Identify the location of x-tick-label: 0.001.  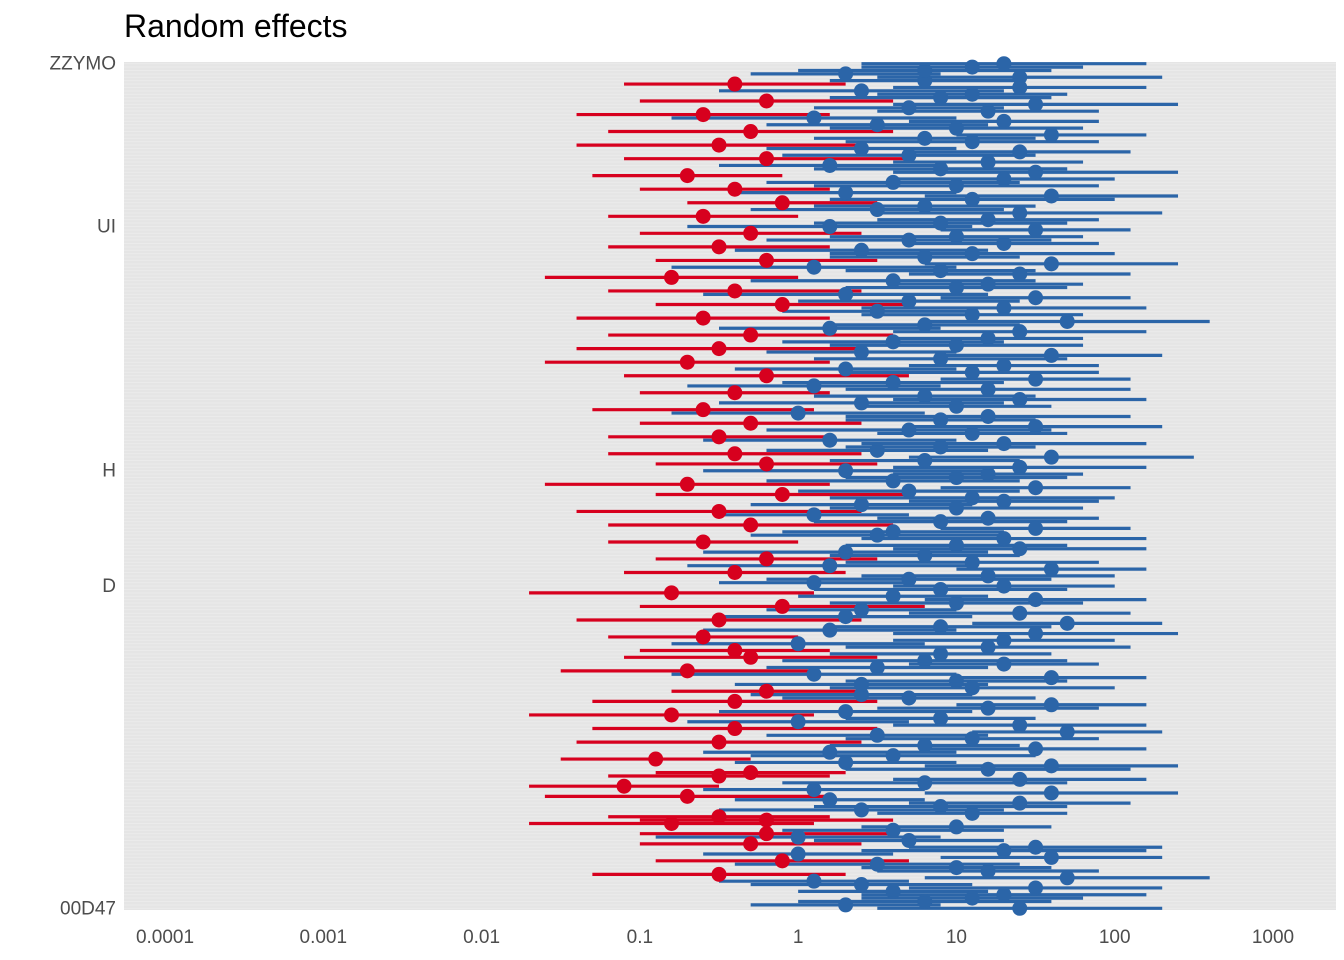
(324, 937).